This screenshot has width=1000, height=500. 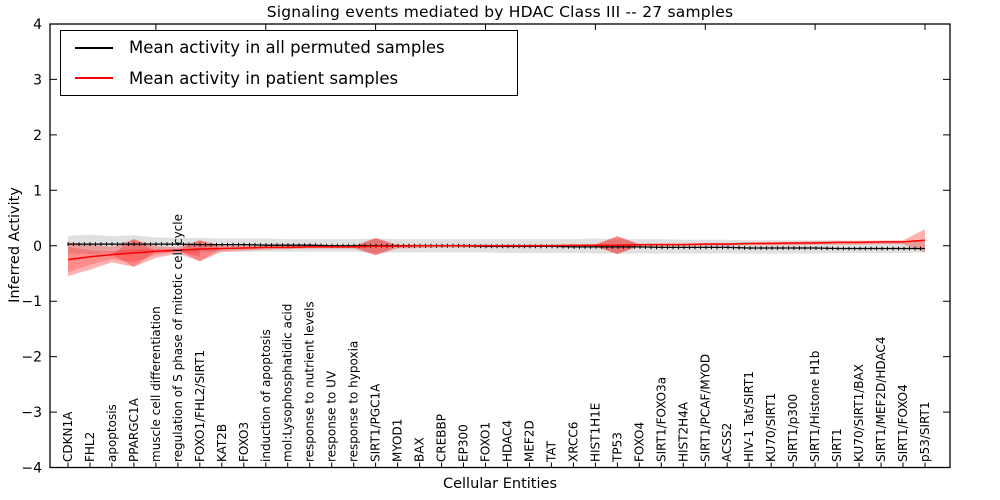 What do you see at coordinates (37, 136) in the screenshot?
I see `svg-text: 2` at bounding box center [37, 136].